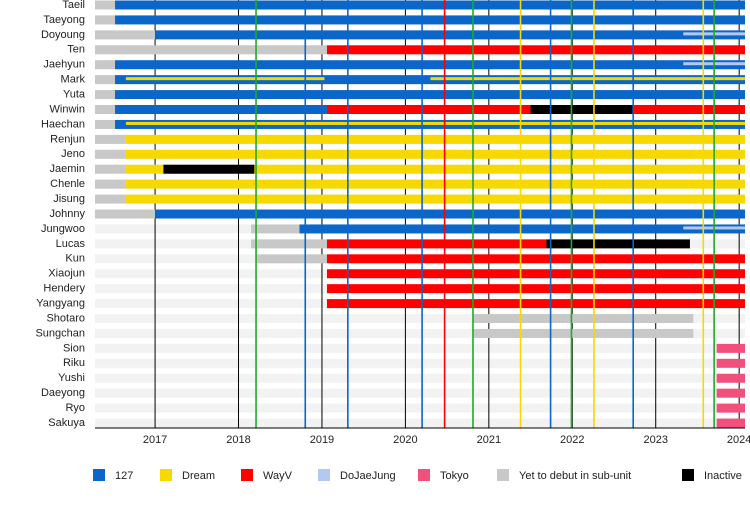 The image size is (750, 505). What do you see at coordinates (74, 363) in the screenshot?
I see `row-label: Riku` at bounding box center [74, 363].